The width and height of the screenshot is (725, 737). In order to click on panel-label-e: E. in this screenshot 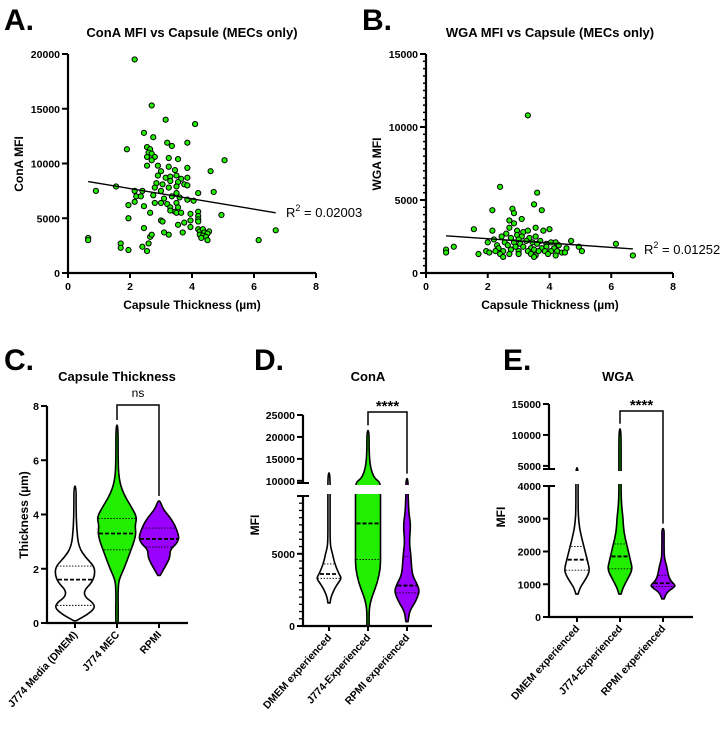, I will do `click(517, 360)`.